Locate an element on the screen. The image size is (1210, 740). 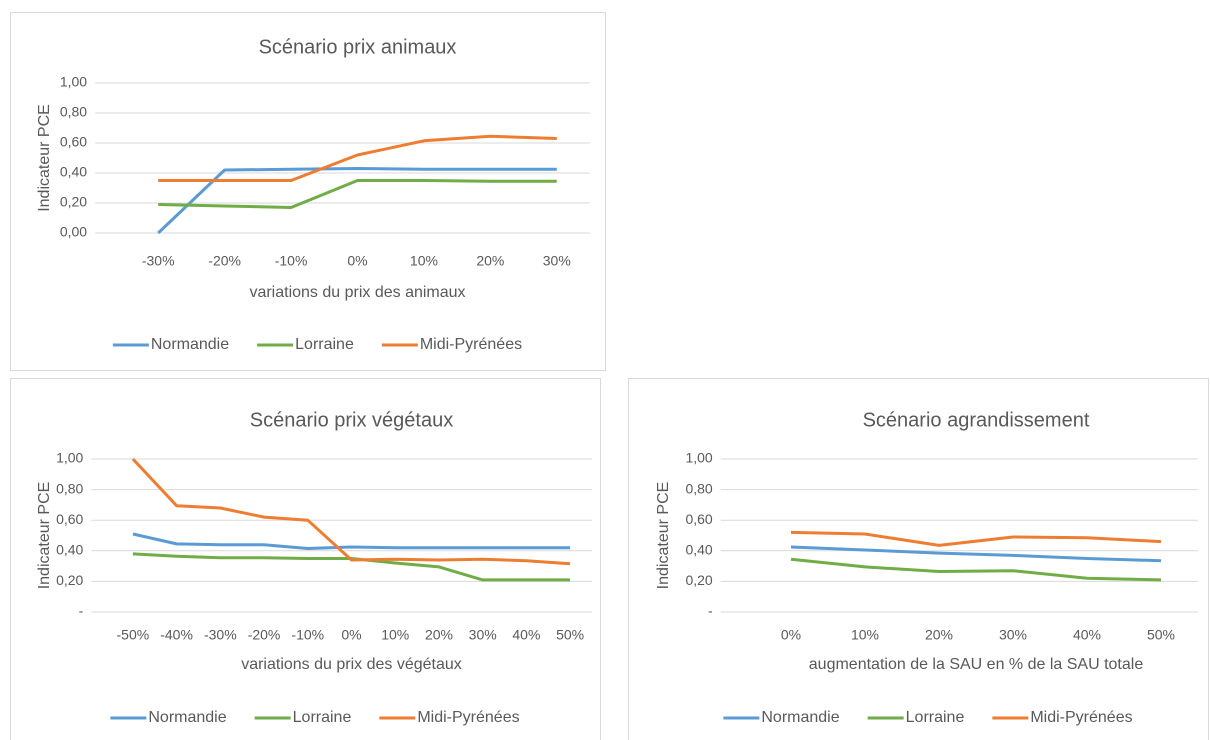
chart-title: Scénario prix animaux is located at coordinates (358, 47).